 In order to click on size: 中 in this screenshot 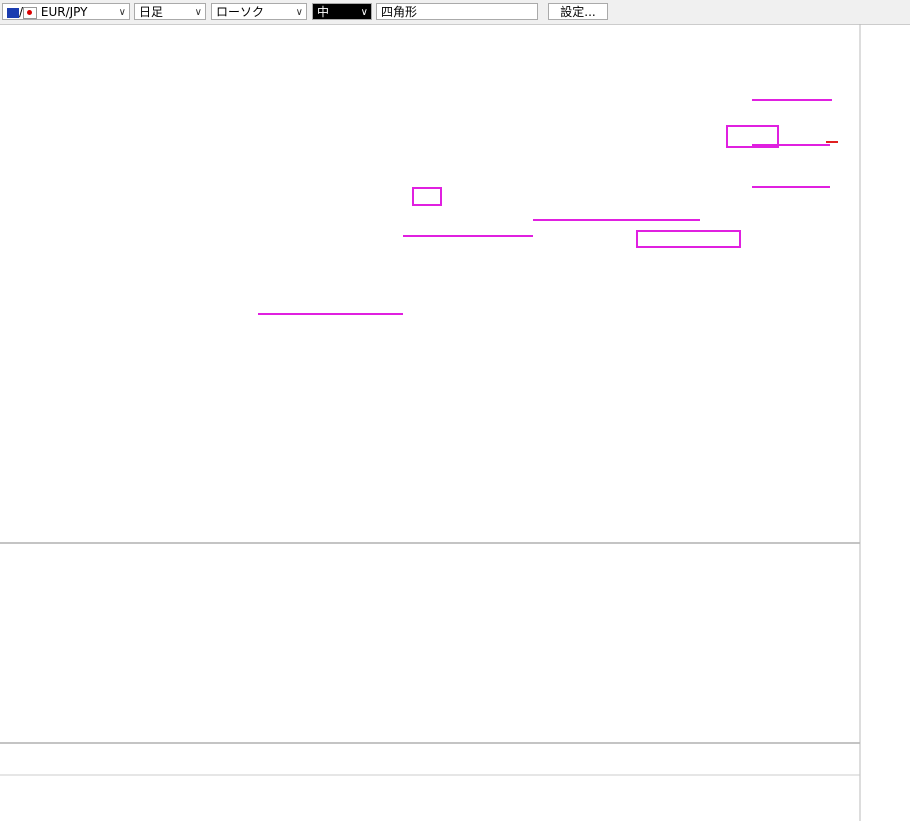, I will do `click(323, 12)`.